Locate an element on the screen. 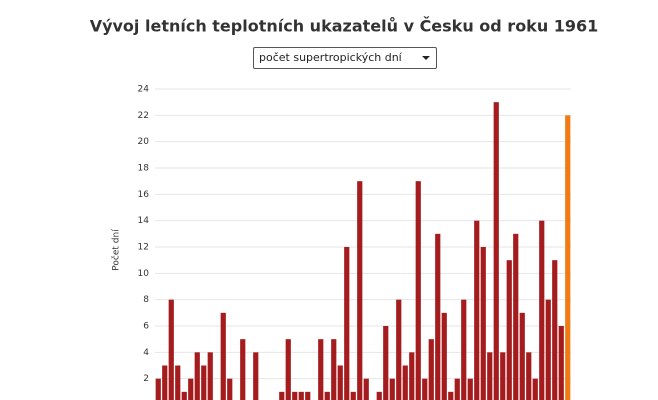  y-tick-label: 6 is located at coordinates (146, 327).